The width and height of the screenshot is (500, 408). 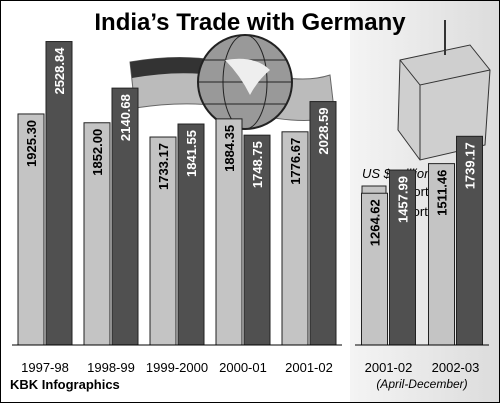 I want to click on value-label: 2528.84, so click(x=59, y=71).